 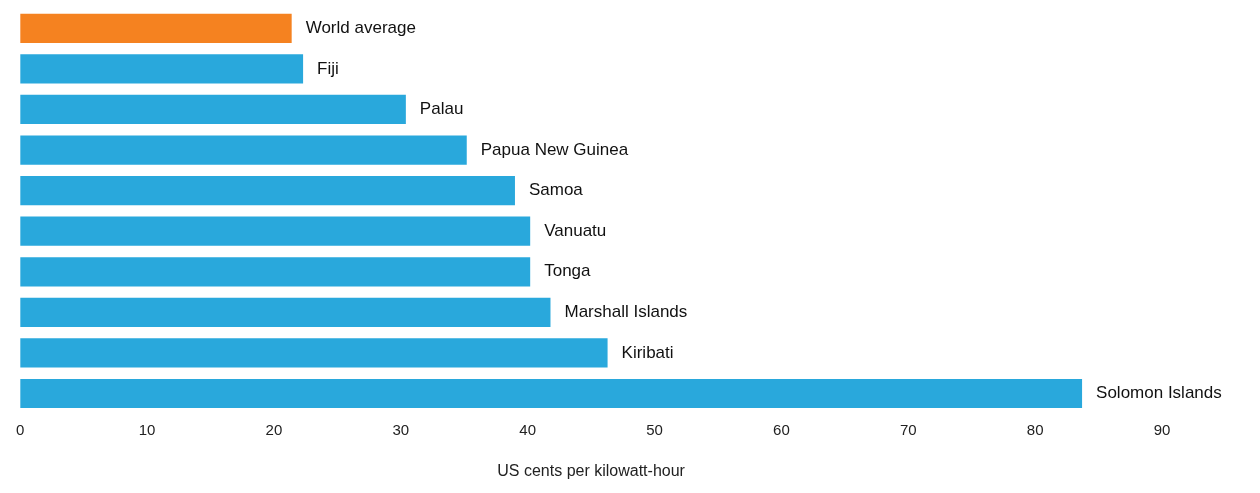 What do you see at coordinates (20, 429) in the screenshot?
I see `x-tick-label: 0` at bounding box center [20, 429].